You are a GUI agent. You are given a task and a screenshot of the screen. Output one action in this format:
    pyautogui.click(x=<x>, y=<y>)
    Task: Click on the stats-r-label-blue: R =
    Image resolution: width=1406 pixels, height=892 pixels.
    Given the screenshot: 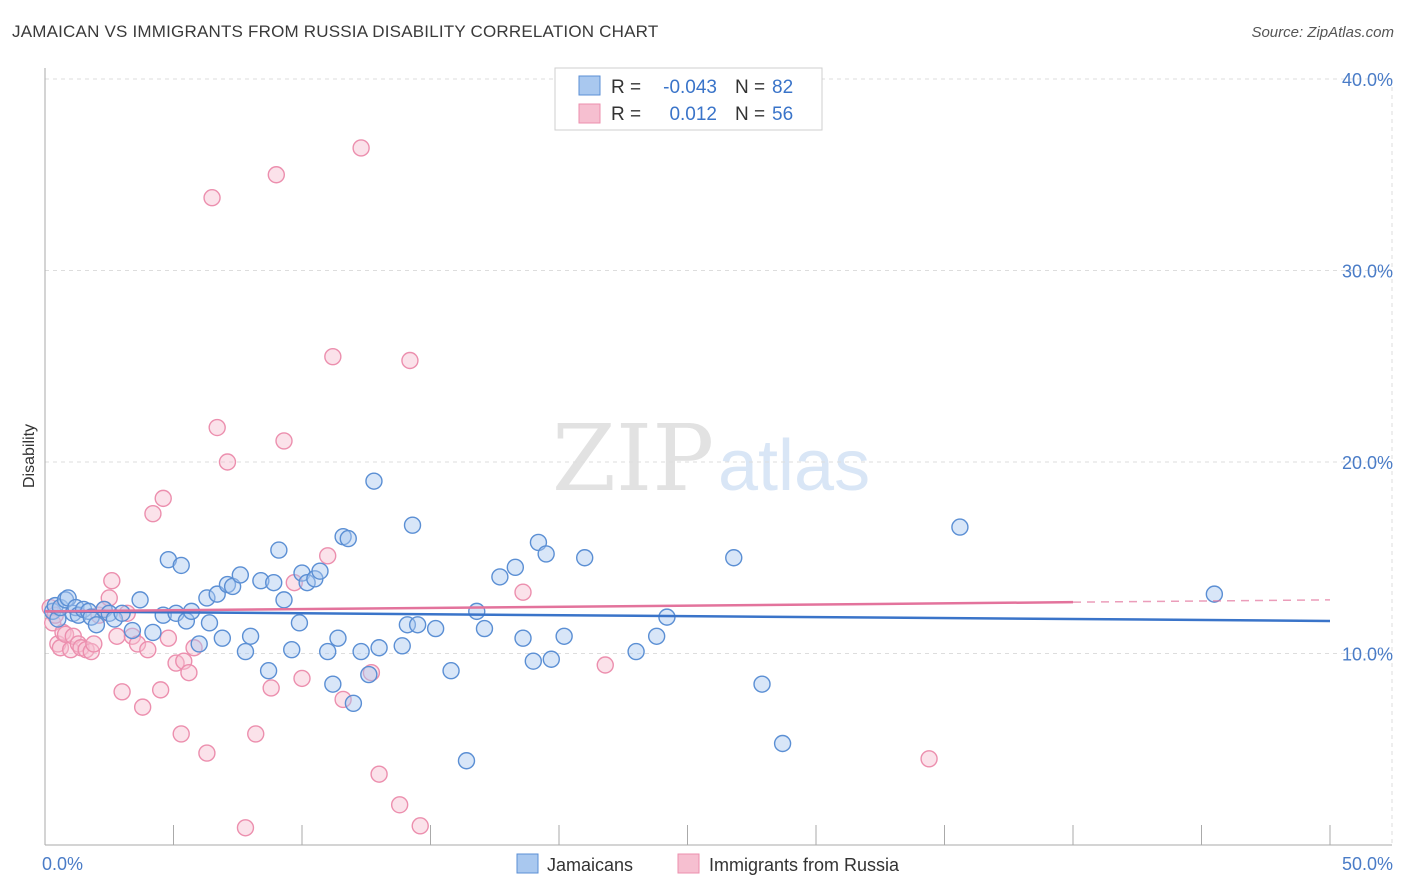 What is the action you would take?
    pyautogui.click(x=626, y=87)
    